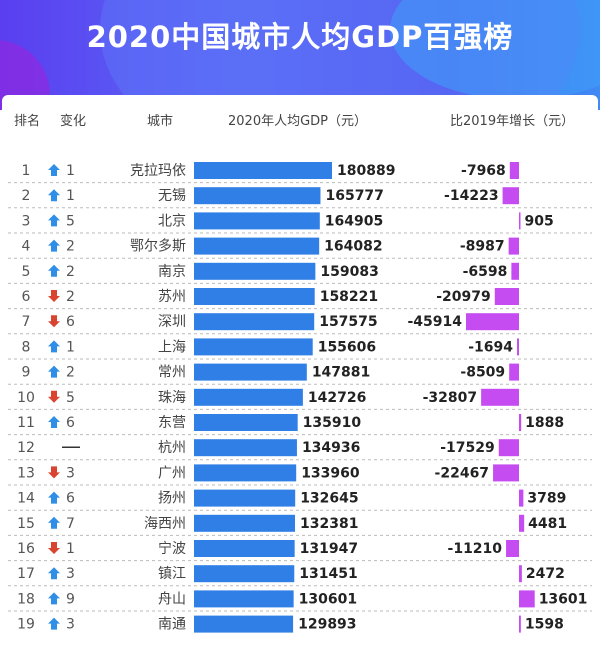  Describe the element at coordinates (329, 499) in the screenshot. I see `gdp-value: 132645` at that location.